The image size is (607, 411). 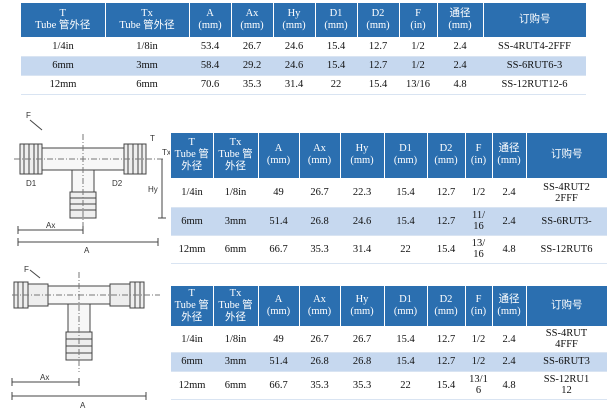 I want to click on cell-ax: 29.2, so click(x=252, y=65).